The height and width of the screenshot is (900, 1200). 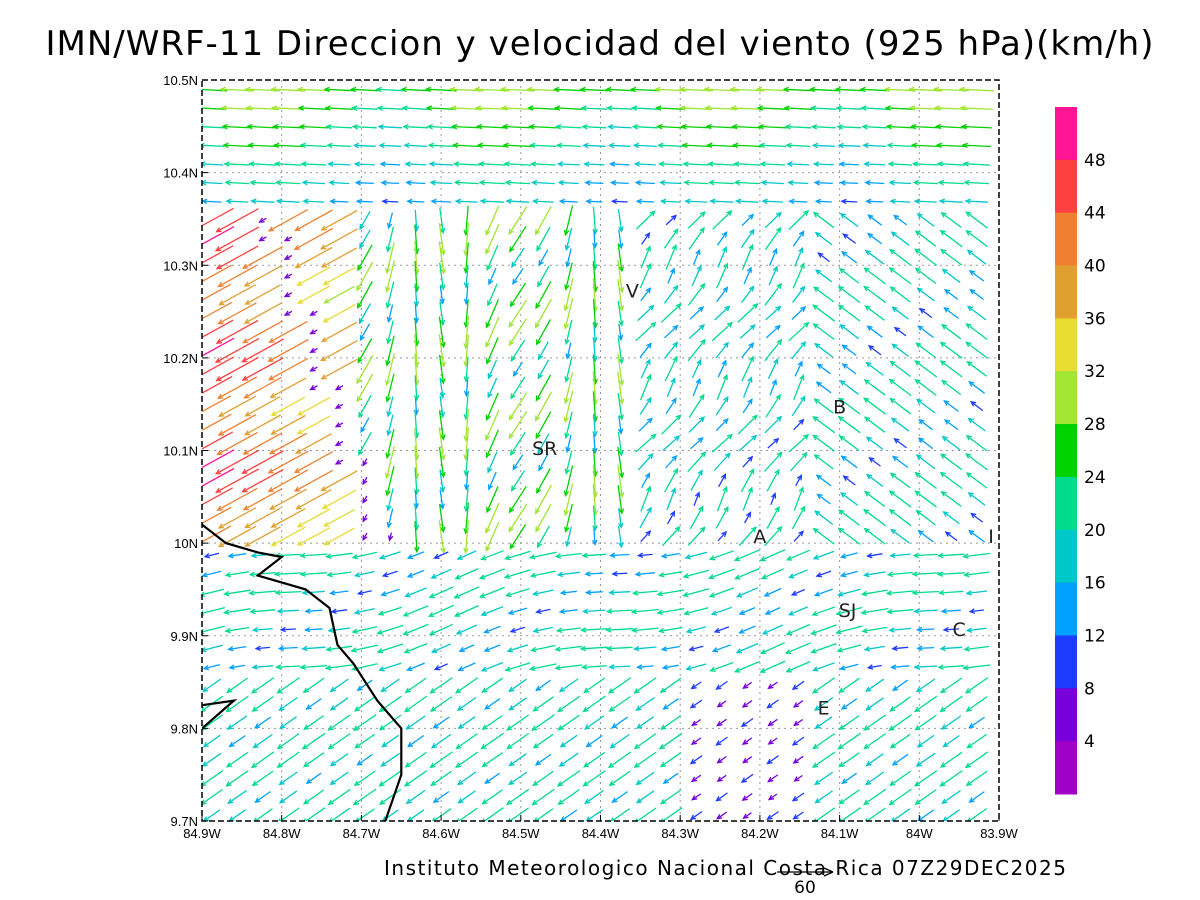 I want to click on y-tick-label: 9.8N, so click(x=184, y=728).